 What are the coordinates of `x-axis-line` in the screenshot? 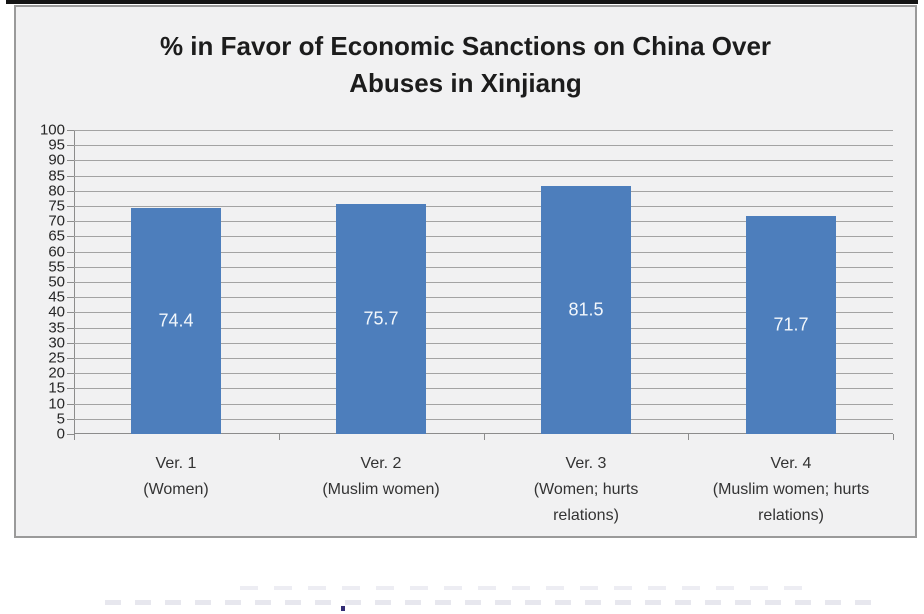 It's located at (483, 433).